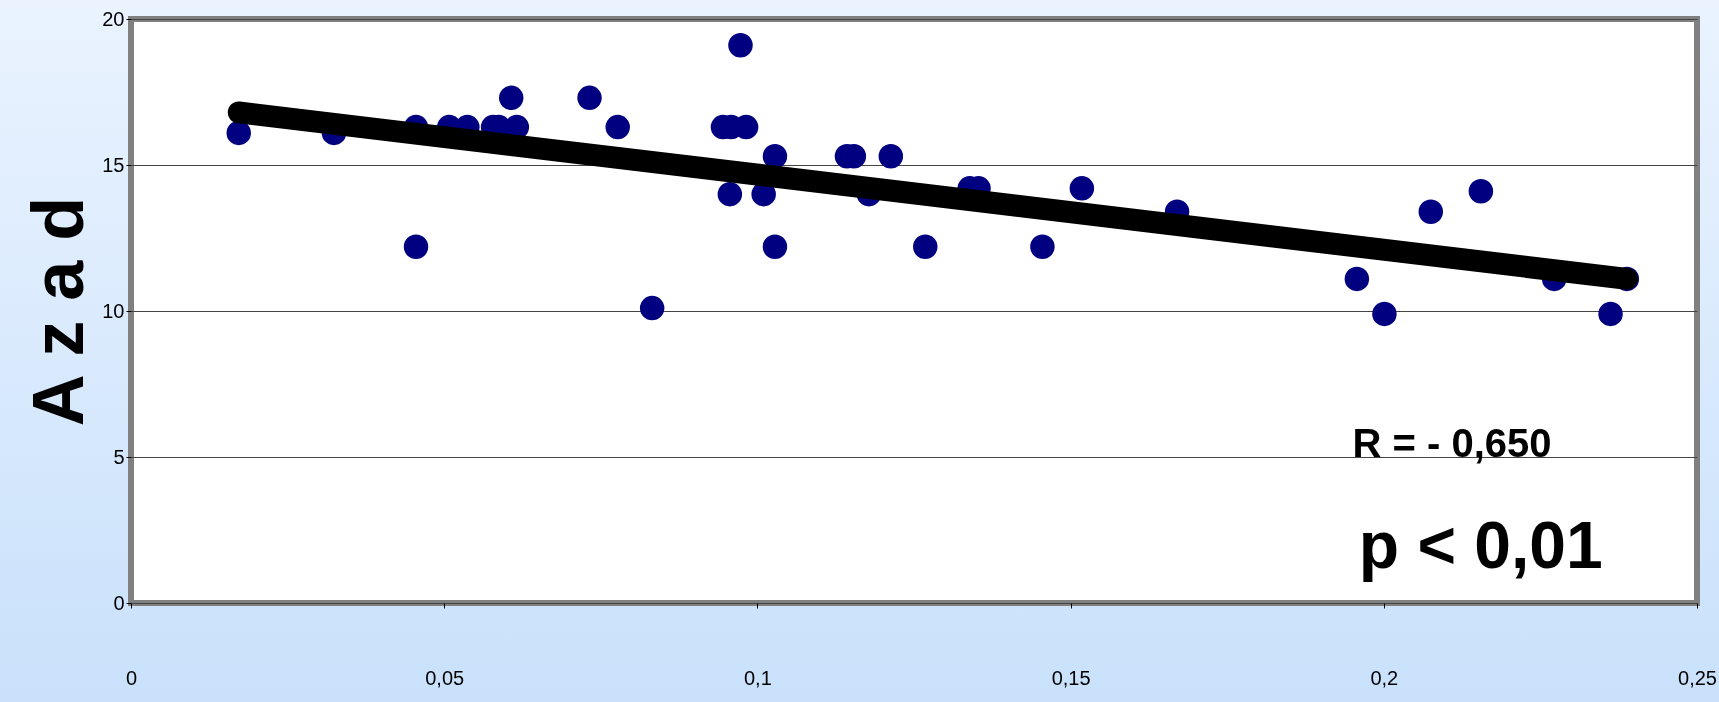 The height and width of the screenshot is (702, 1719). I want to click on y-tick-label: 5, so click(119, 456).